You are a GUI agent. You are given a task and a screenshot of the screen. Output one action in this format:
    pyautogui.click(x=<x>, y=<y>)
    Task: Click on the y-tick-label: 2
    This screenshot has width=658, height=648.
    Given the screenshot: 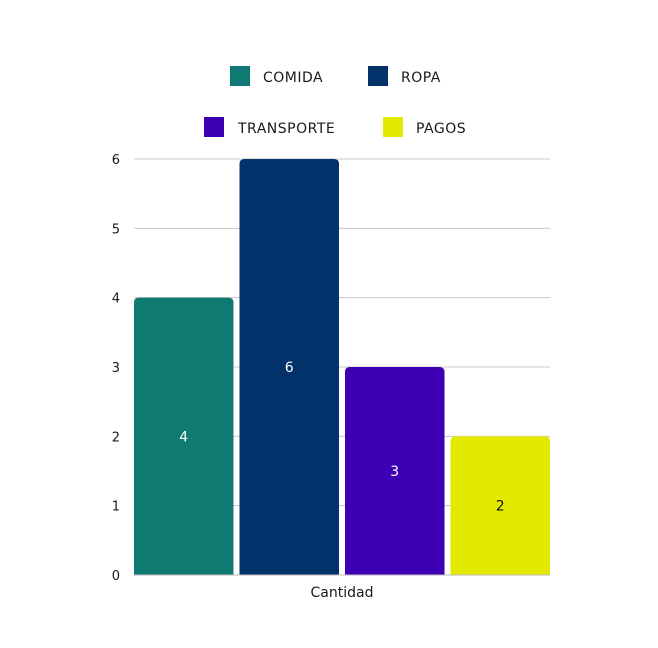 What is the action you would take?
    pyautogui.click(x=116, y=437)
    